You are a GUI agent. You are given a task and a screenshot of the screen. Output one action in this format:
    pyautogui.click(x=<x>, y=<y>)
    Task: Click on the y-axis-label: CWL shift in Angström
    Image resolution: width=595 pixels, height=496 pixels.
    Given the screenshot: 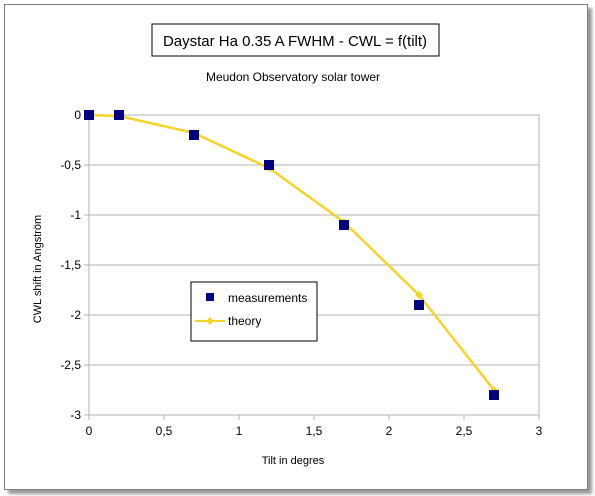 What is the action you would take?
    pyautogui.click(x=38, y=269)
    